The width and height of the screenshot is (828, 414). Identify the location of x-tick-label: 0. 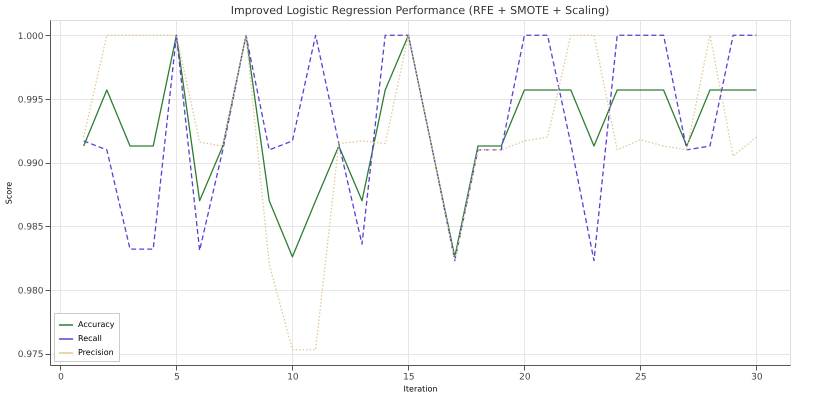
(61, 377).